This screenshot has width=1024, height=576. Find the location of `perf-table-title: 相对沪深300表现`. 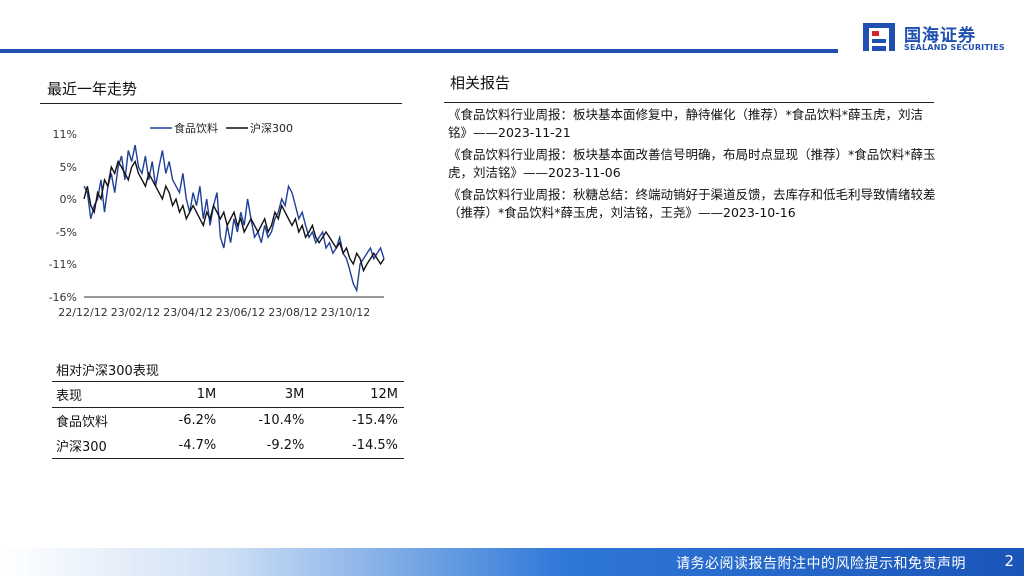

perf-table-title: 相对沪深300表现 is located at coordinates (107, 371).